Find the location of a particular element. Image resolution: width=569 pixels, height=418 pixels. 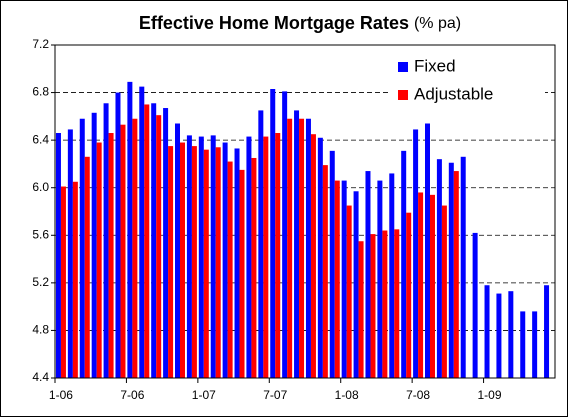

title-main: Effective Home Mortgage Rates is located at coordinates (274, 23).